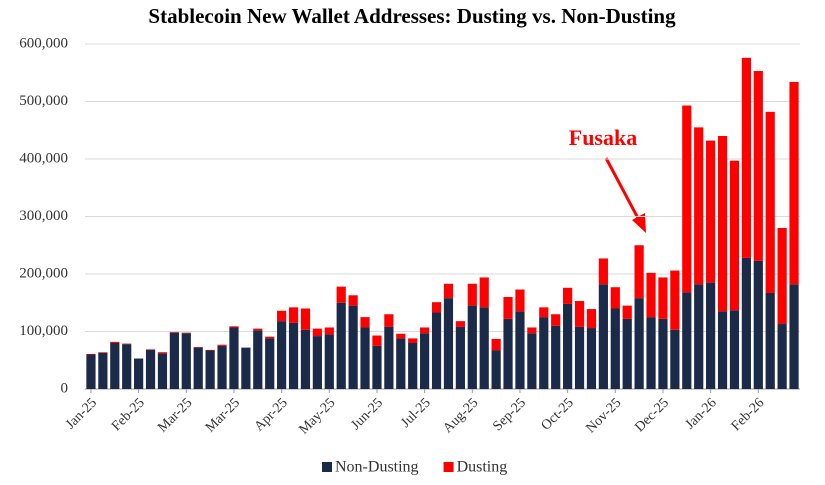 This screenshot has height=485, width=825. Describe the element at coordinates (317, 416) in the screenshot. I see `x-tick-label: May-25` at that location.